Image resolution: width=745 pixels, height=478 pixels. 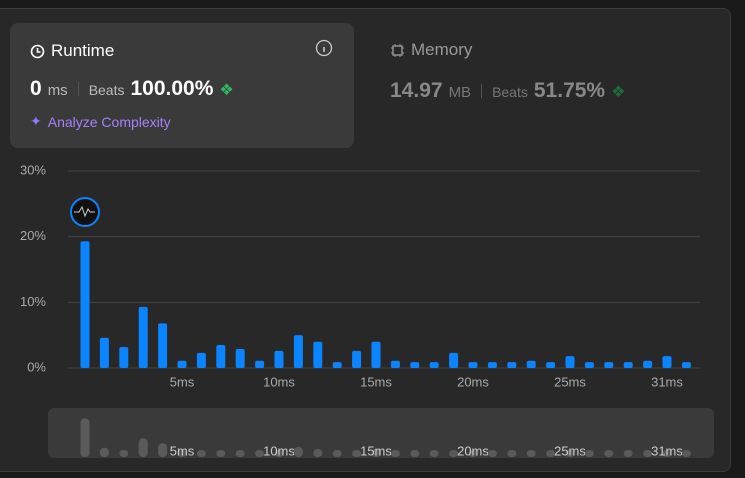 I want to click on memory-beats: 51.75%, so click(x=569, y=90).